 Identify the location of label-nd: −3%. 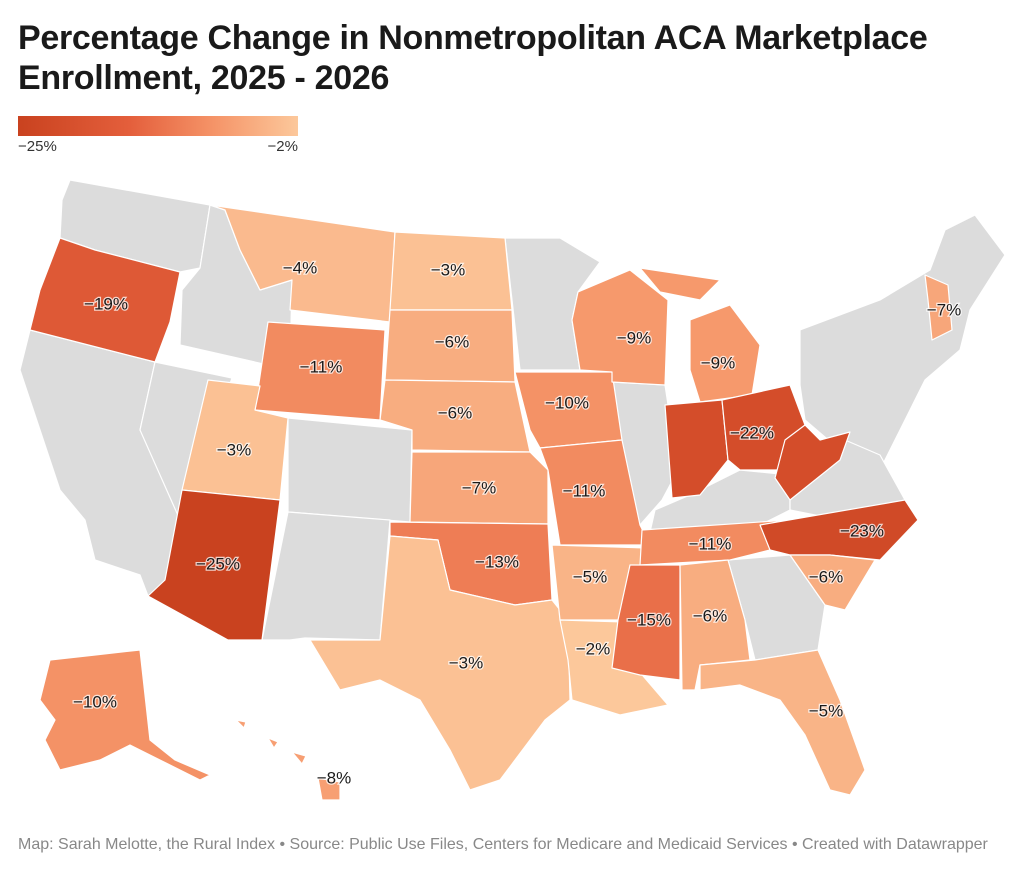
(448, 269).